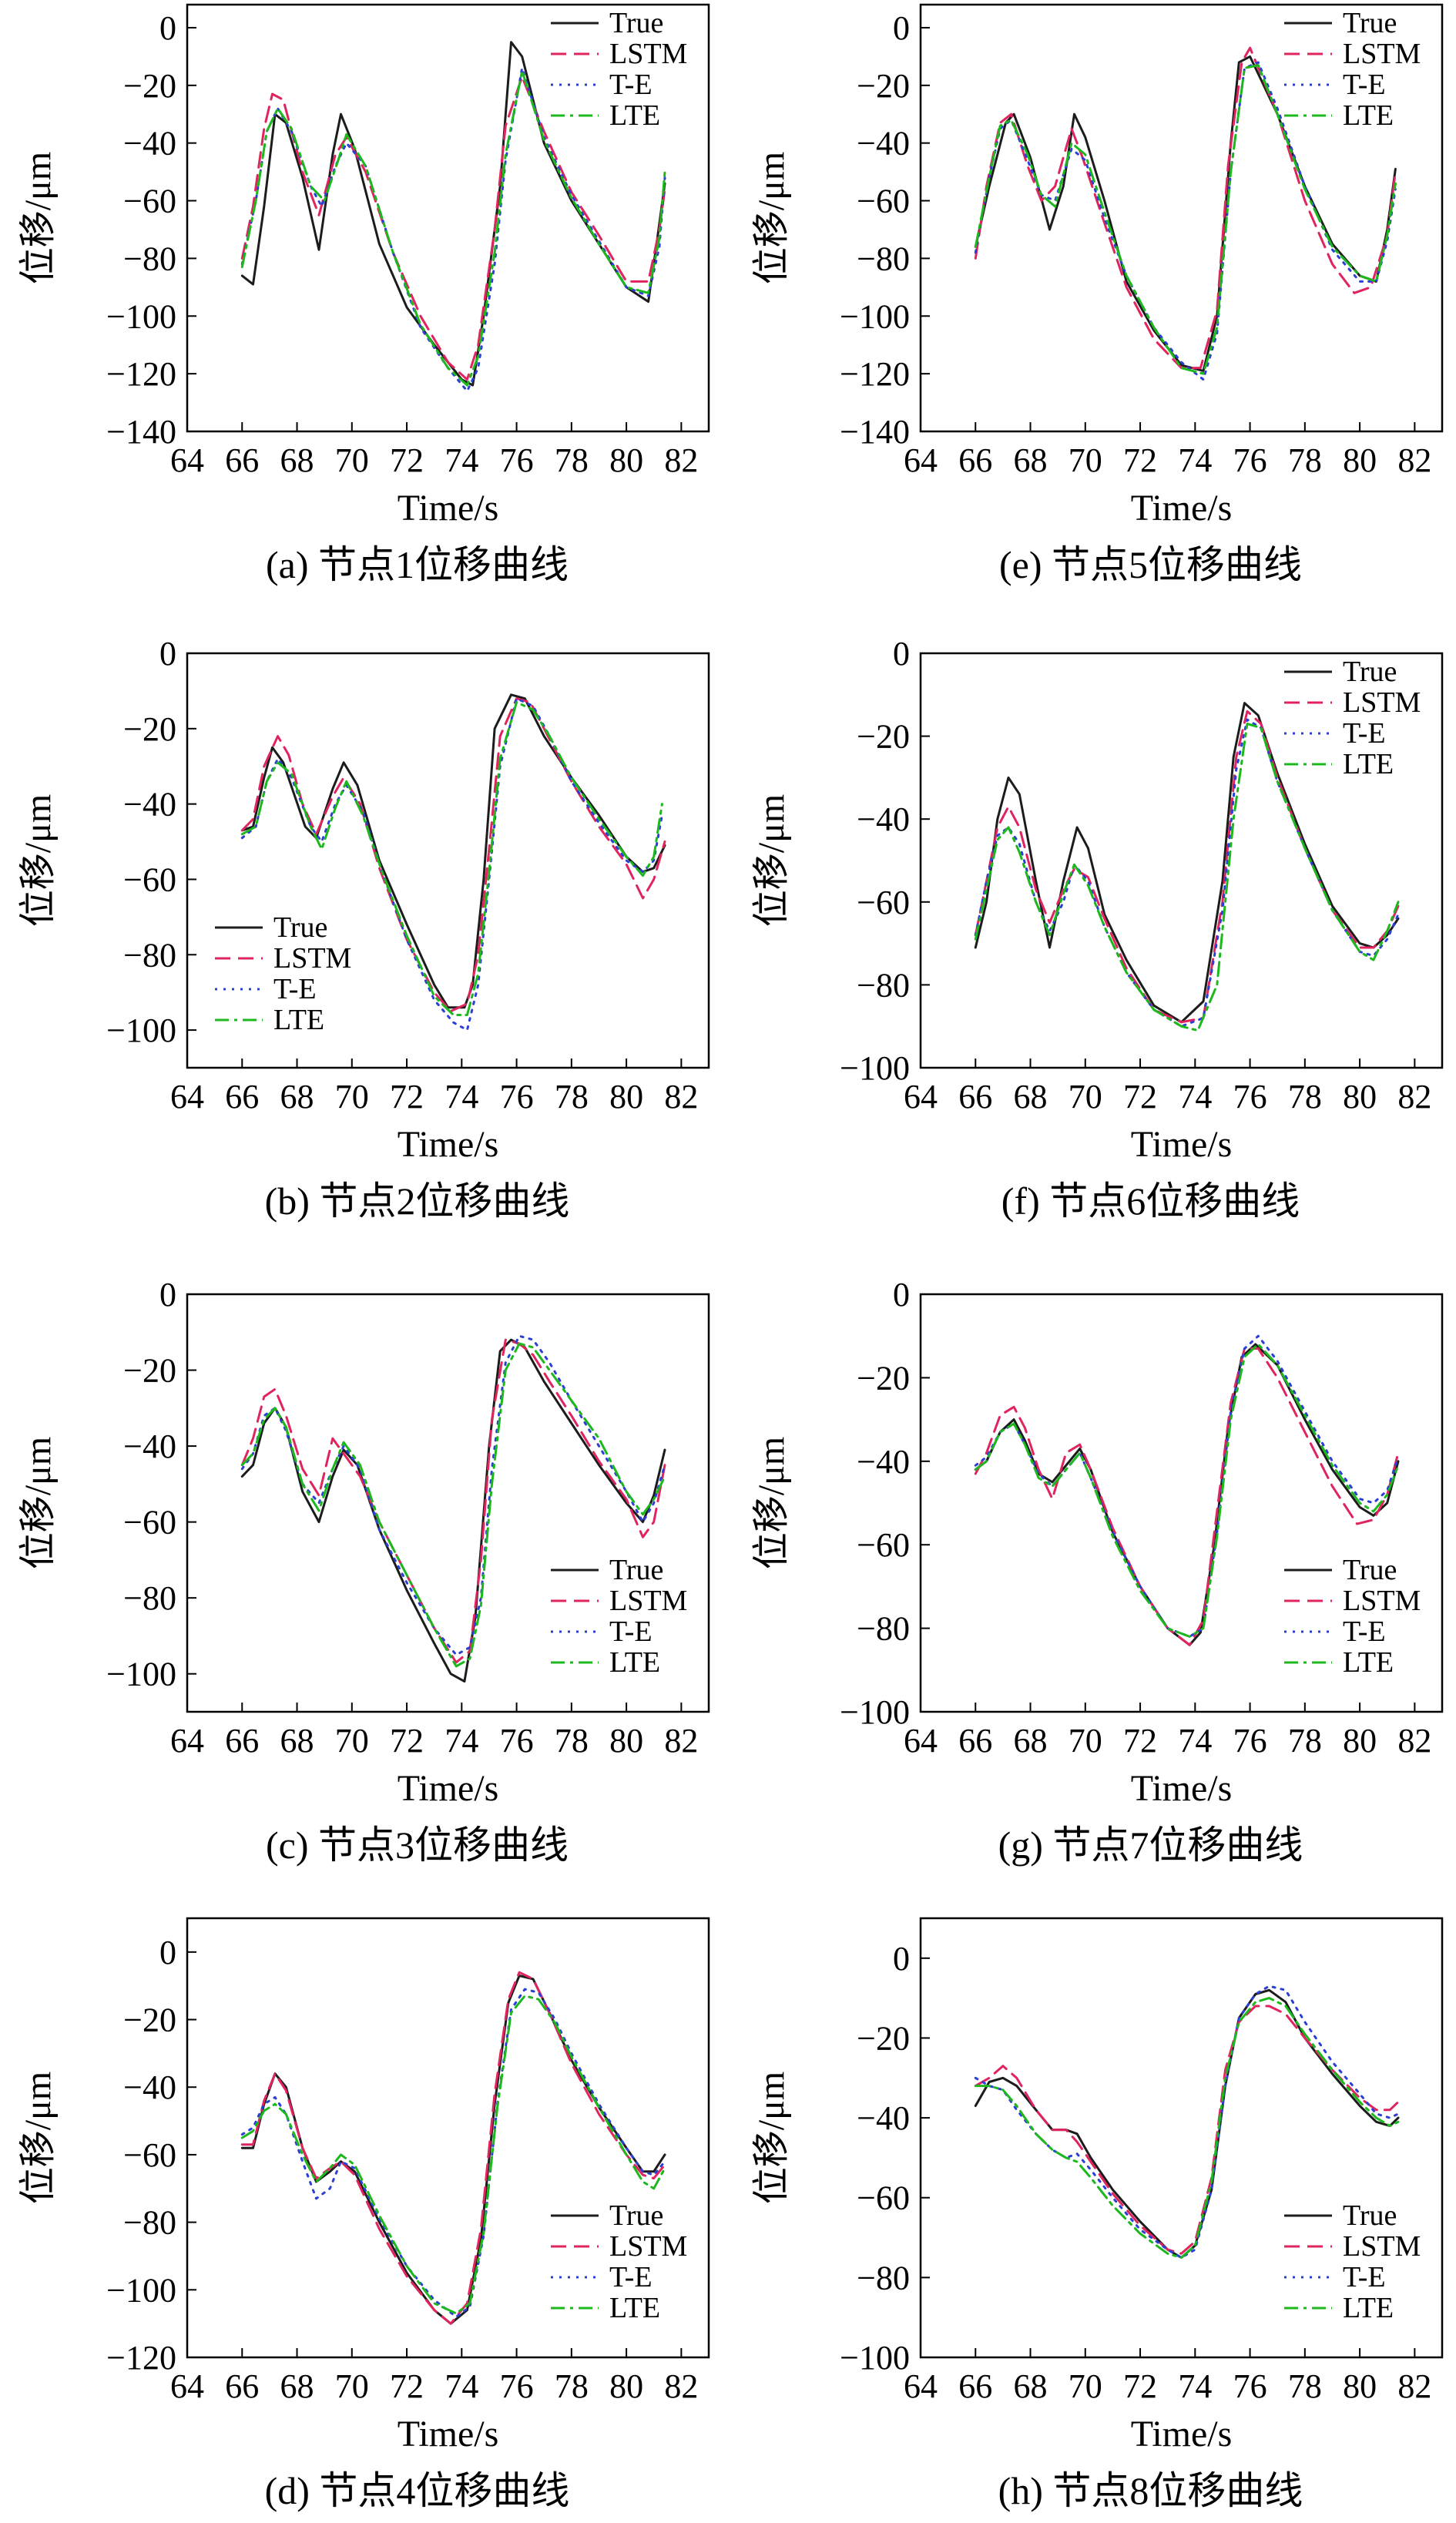  What do you see at coordinates (884, 86) in the screenshot?
I see `y-tick-label: −20` at bounding box center [884, 86].